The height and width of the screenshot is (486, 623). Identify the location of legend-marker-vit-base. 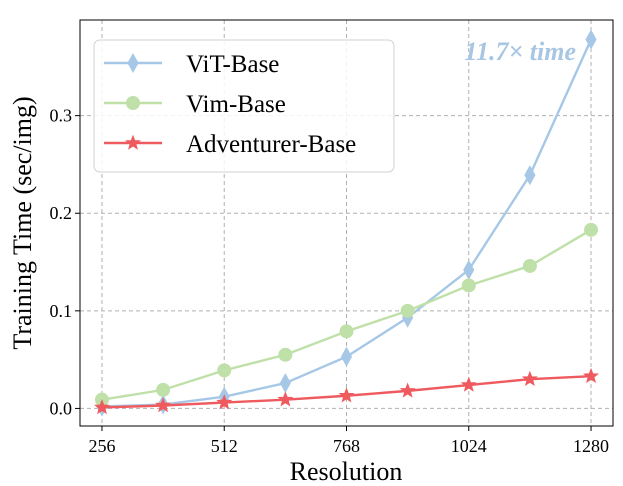
(133, 63).